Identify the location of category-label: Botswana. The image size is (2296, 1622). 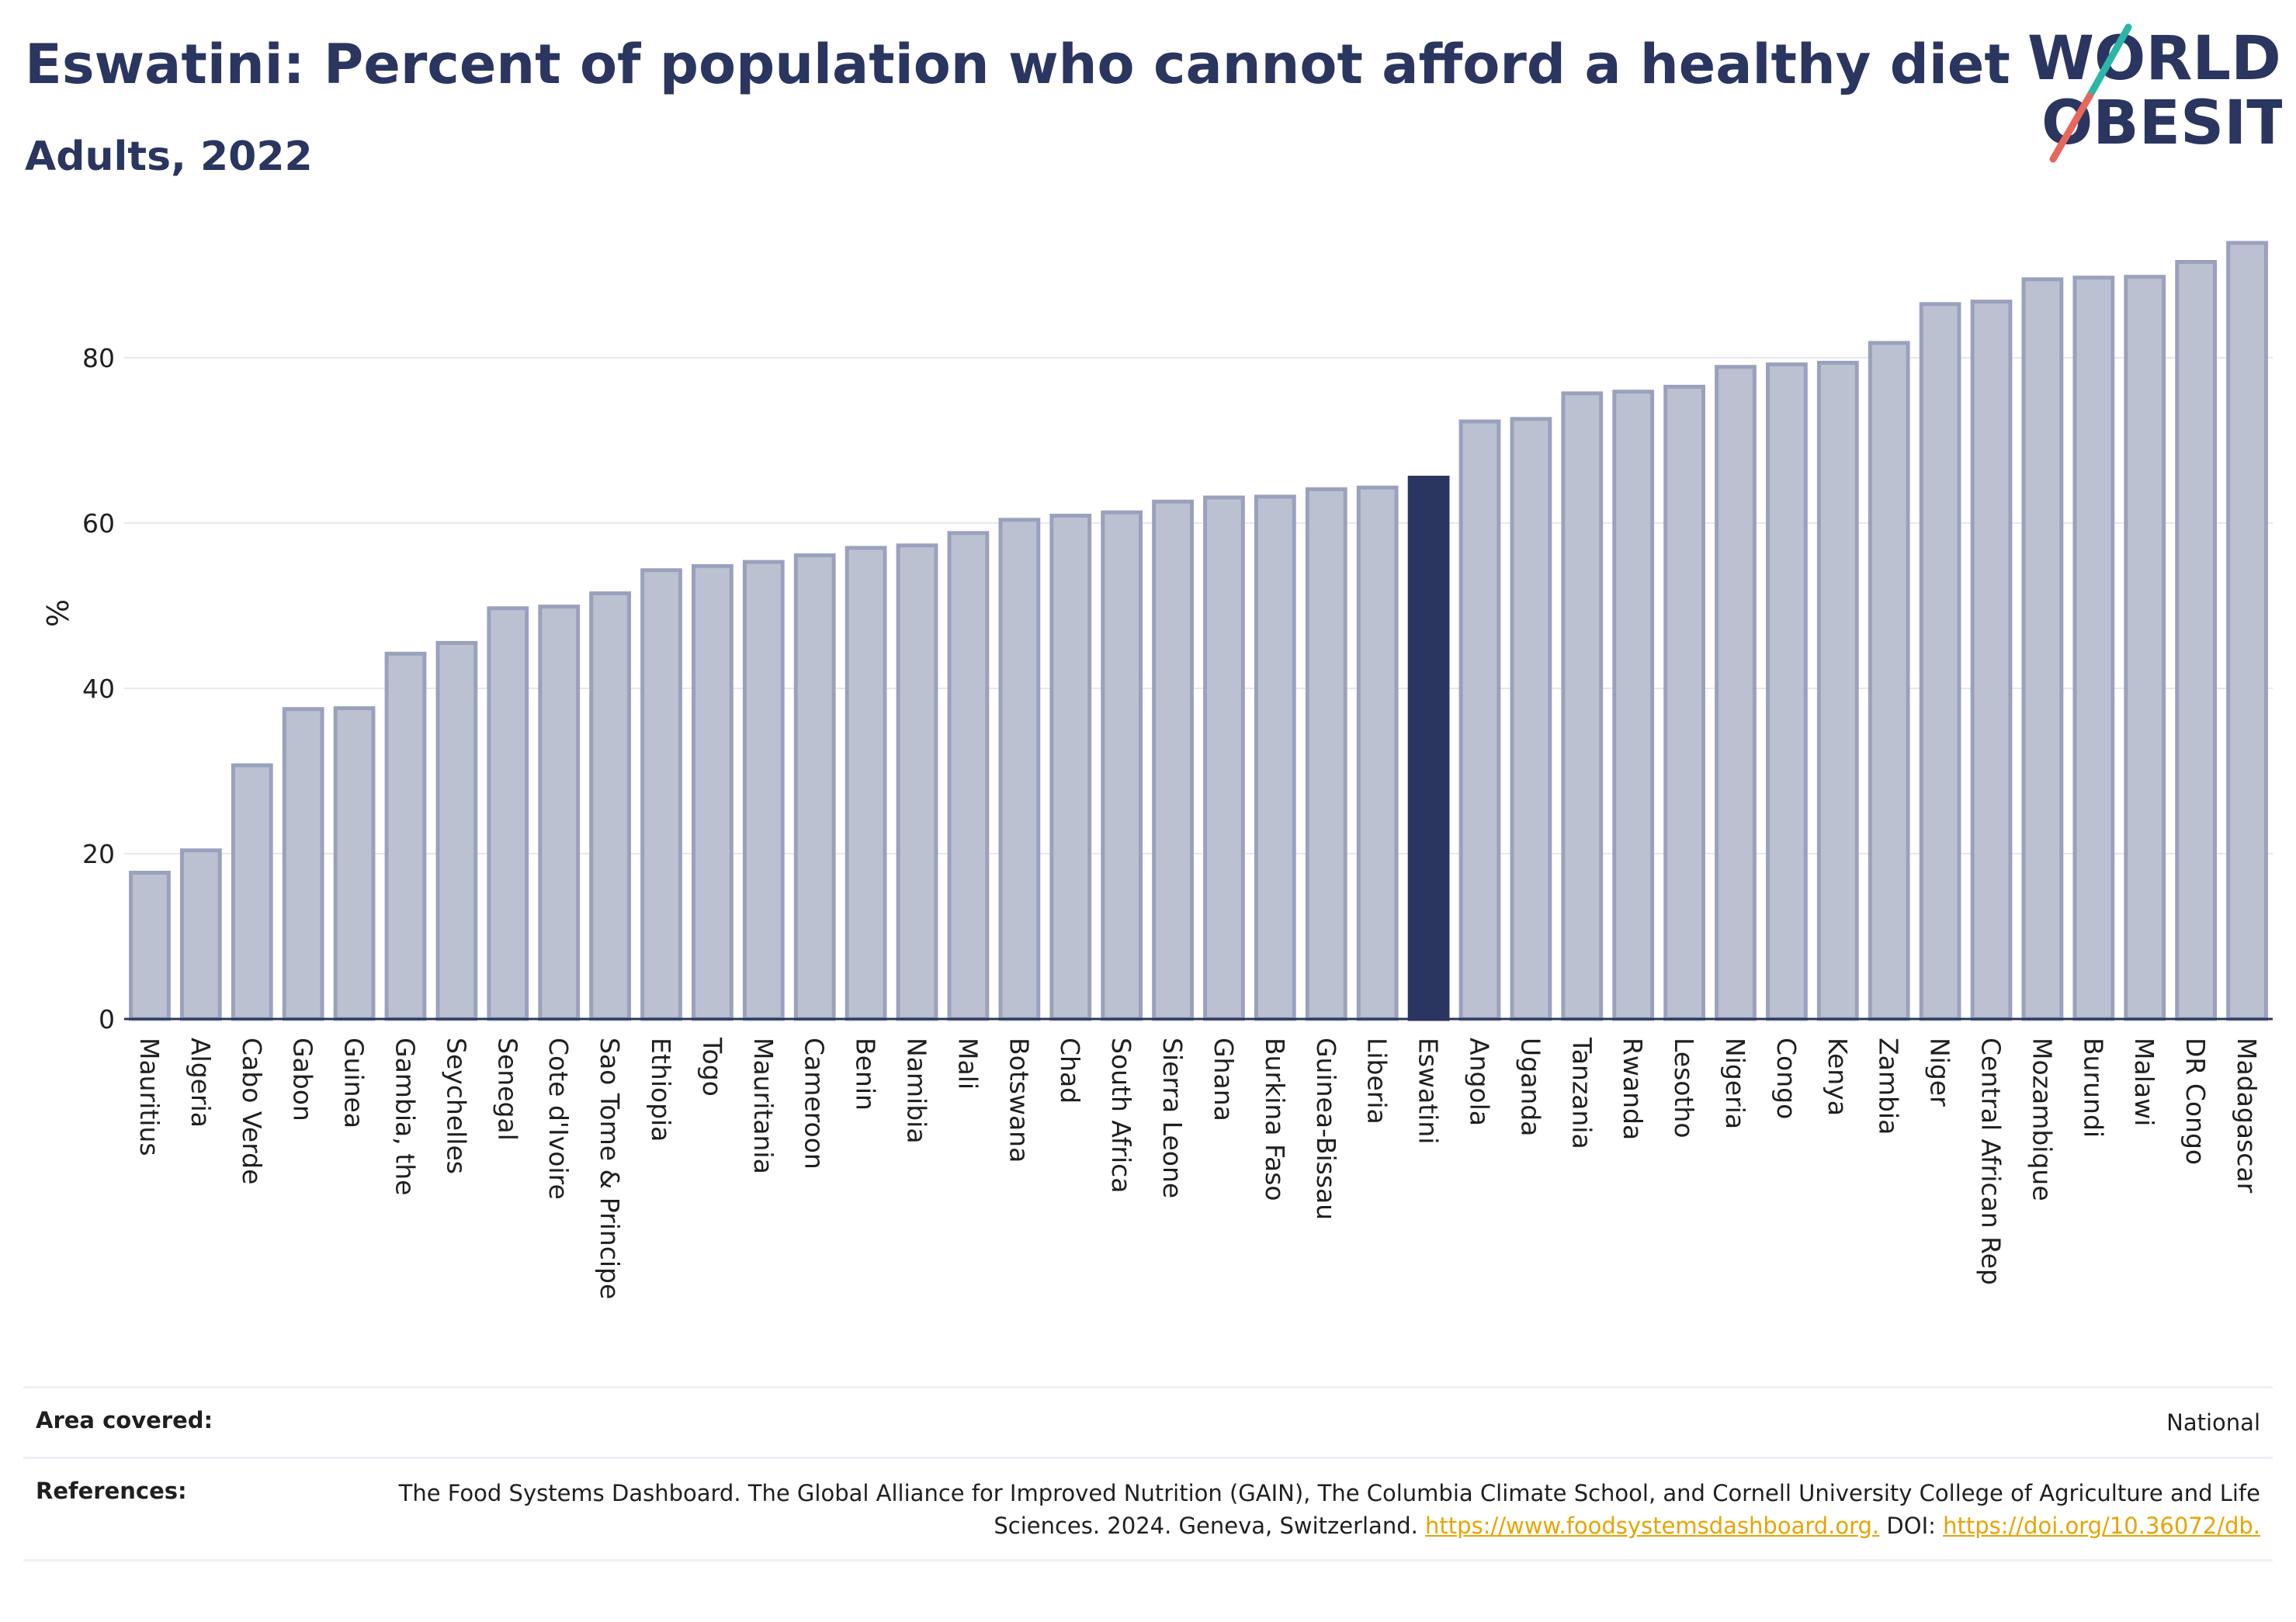
(1019, 1100).